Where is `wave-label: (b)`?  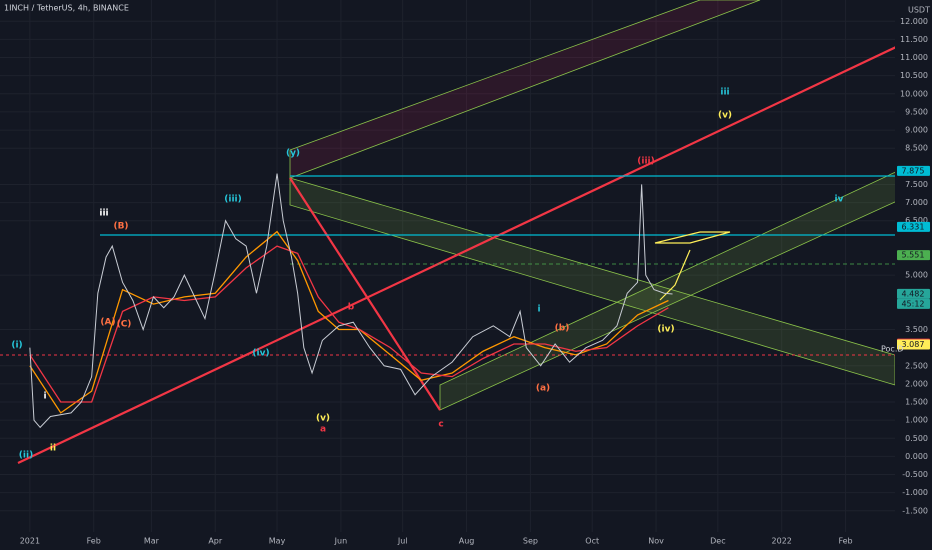
wave-label: (b) is located at coordinates (562, 329).